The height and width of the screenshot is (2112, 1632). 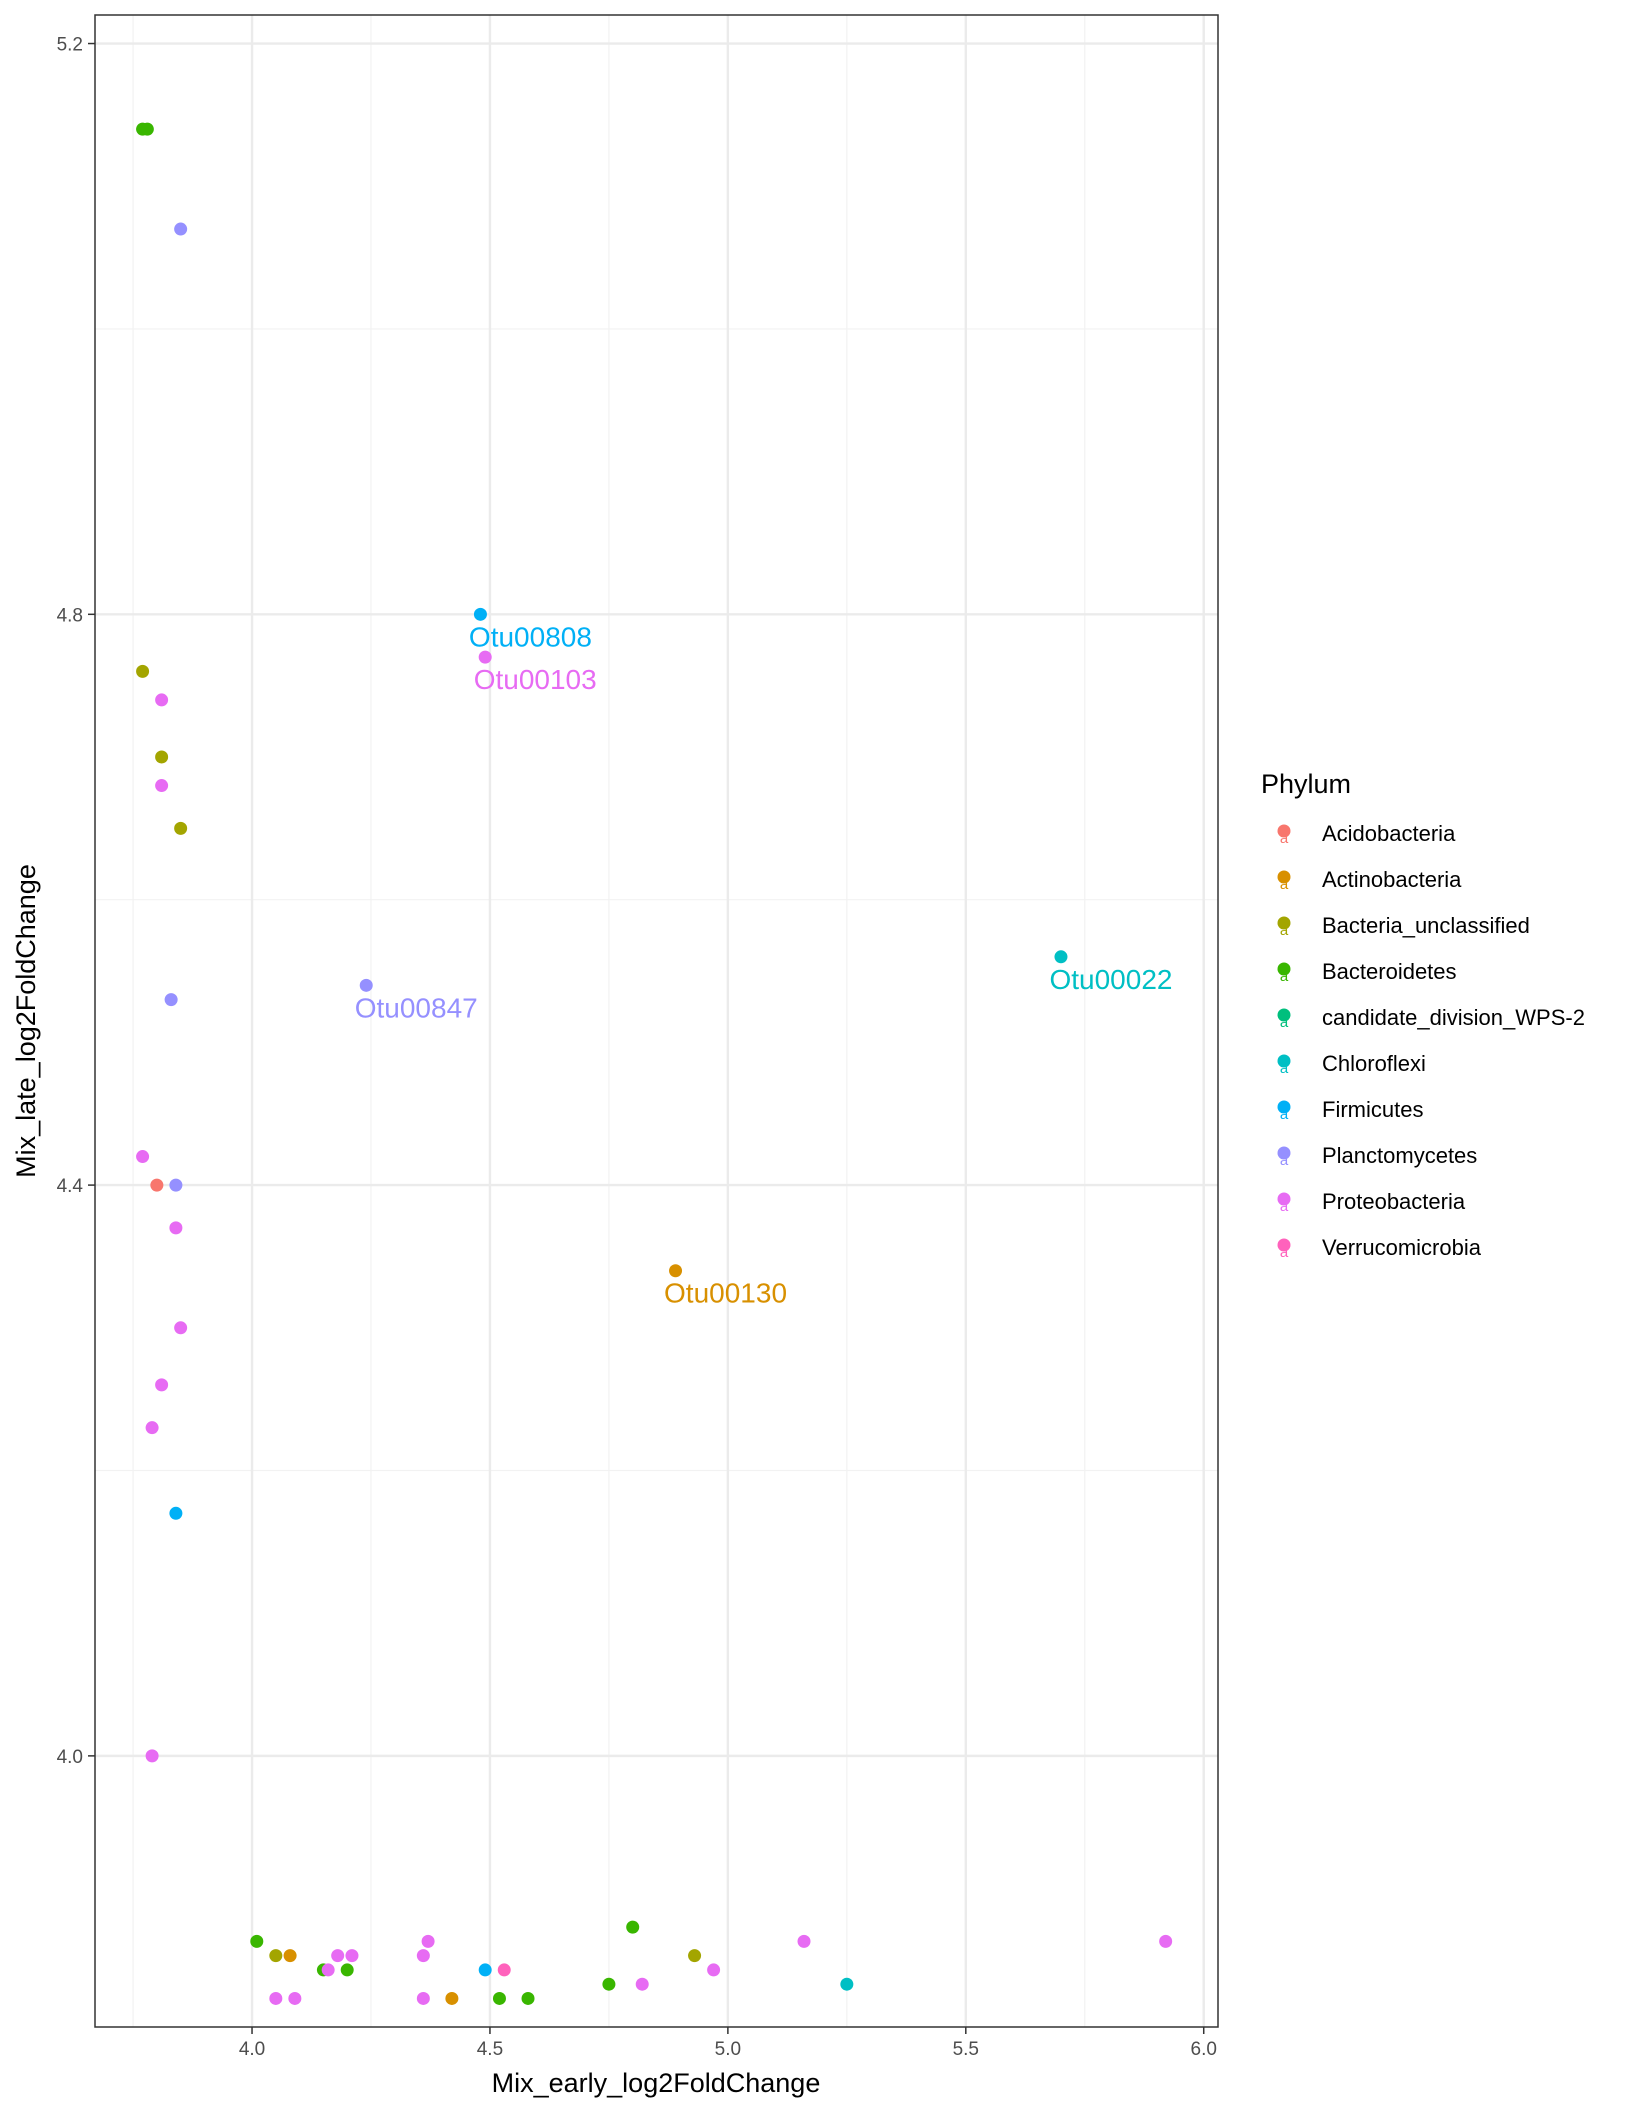 What do you see at coordinates (416, 1007) in the screenshot?
I see `point-label: Otu00847` at bounding box center [416, 1007].